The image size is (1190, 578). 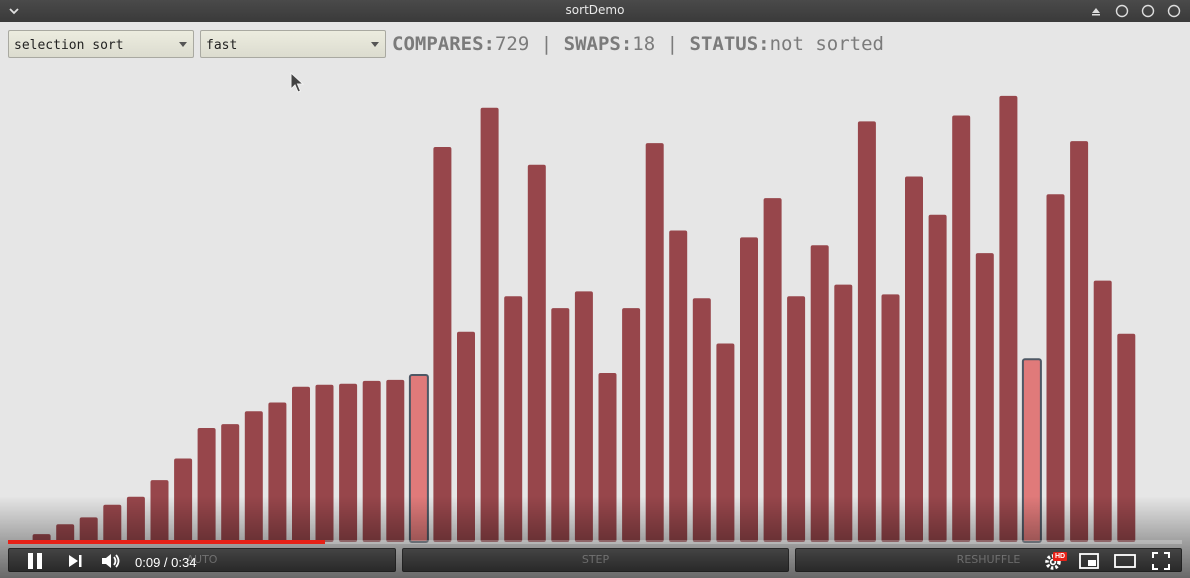 What do you see at coordinates (1096, 11) in the screenshot?
I see `maximize-icon` at bounding box center [1096, 11].